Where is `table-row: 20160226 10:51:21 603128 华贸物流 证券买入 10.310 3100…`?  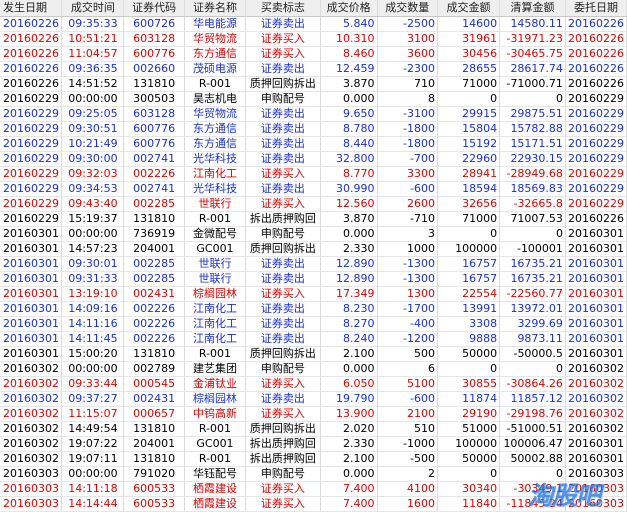 table-row: 20160226 10:51:21 603128 华贸物流 证券买入 10.310 3100… is located at coordinates (313, 39).